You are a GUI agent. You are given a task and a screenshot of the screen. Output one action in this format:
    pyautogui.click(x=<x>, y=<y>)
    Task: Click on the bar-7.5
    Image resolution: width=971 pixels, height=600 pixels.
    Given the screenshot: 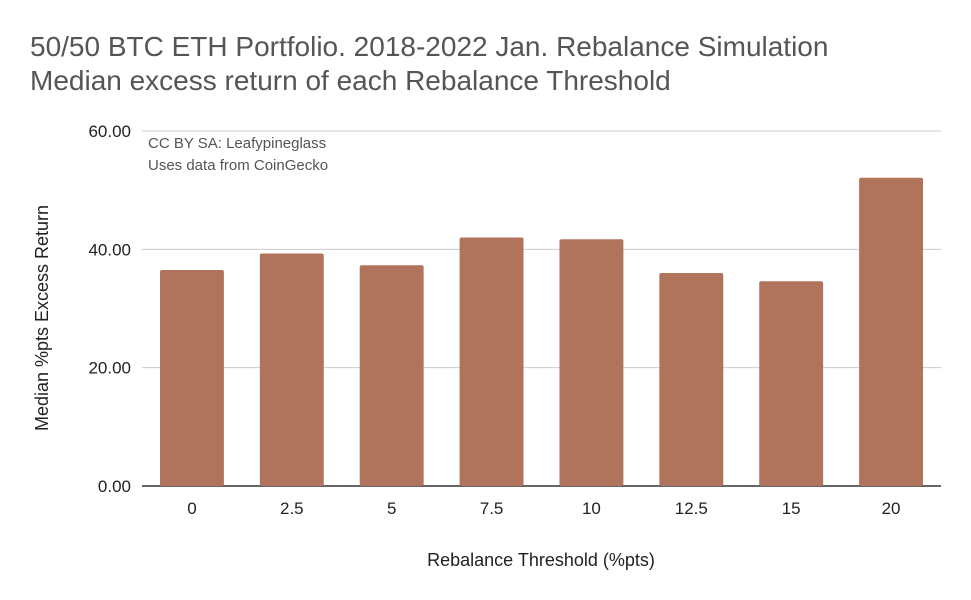 What is the action you would take?
    pyautogui.click(x=491, y=361)
    